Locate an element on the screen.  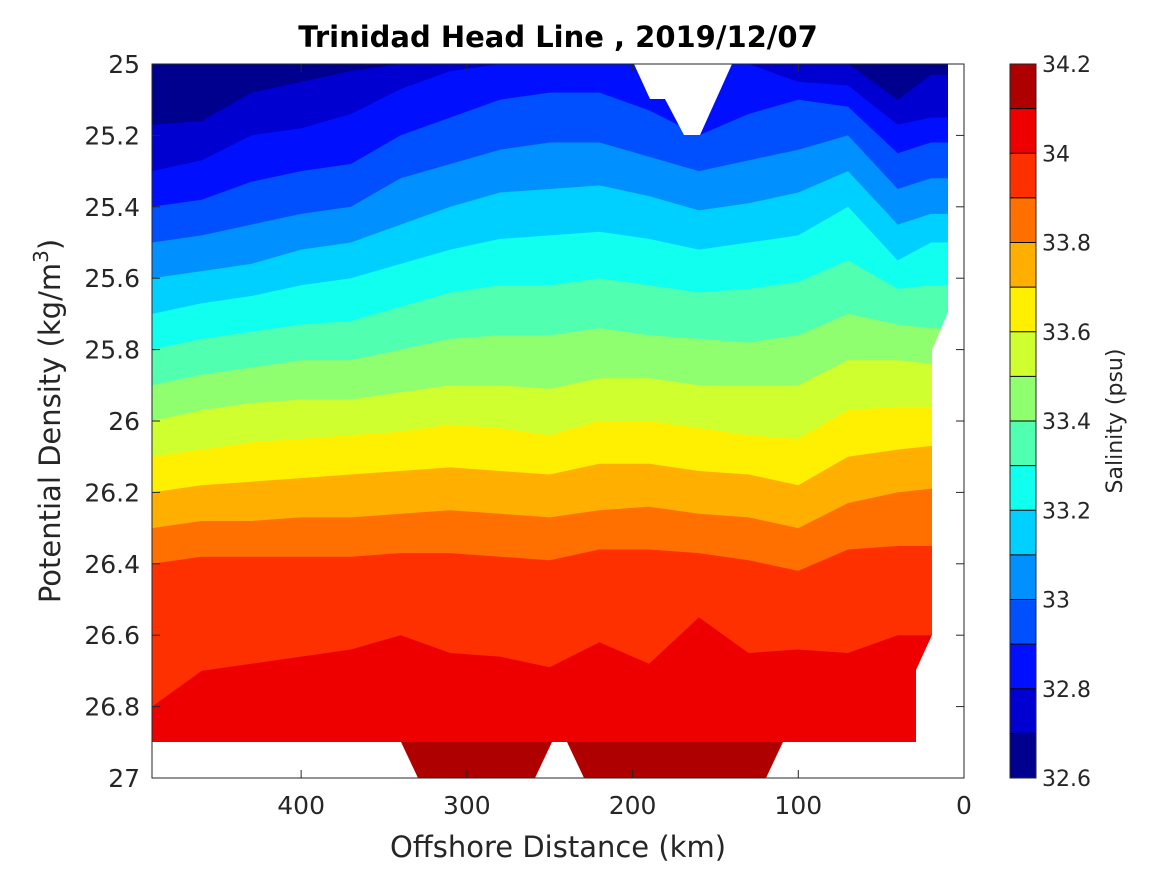
no-data-region-bottom-left is located at coordinates (285, 760).